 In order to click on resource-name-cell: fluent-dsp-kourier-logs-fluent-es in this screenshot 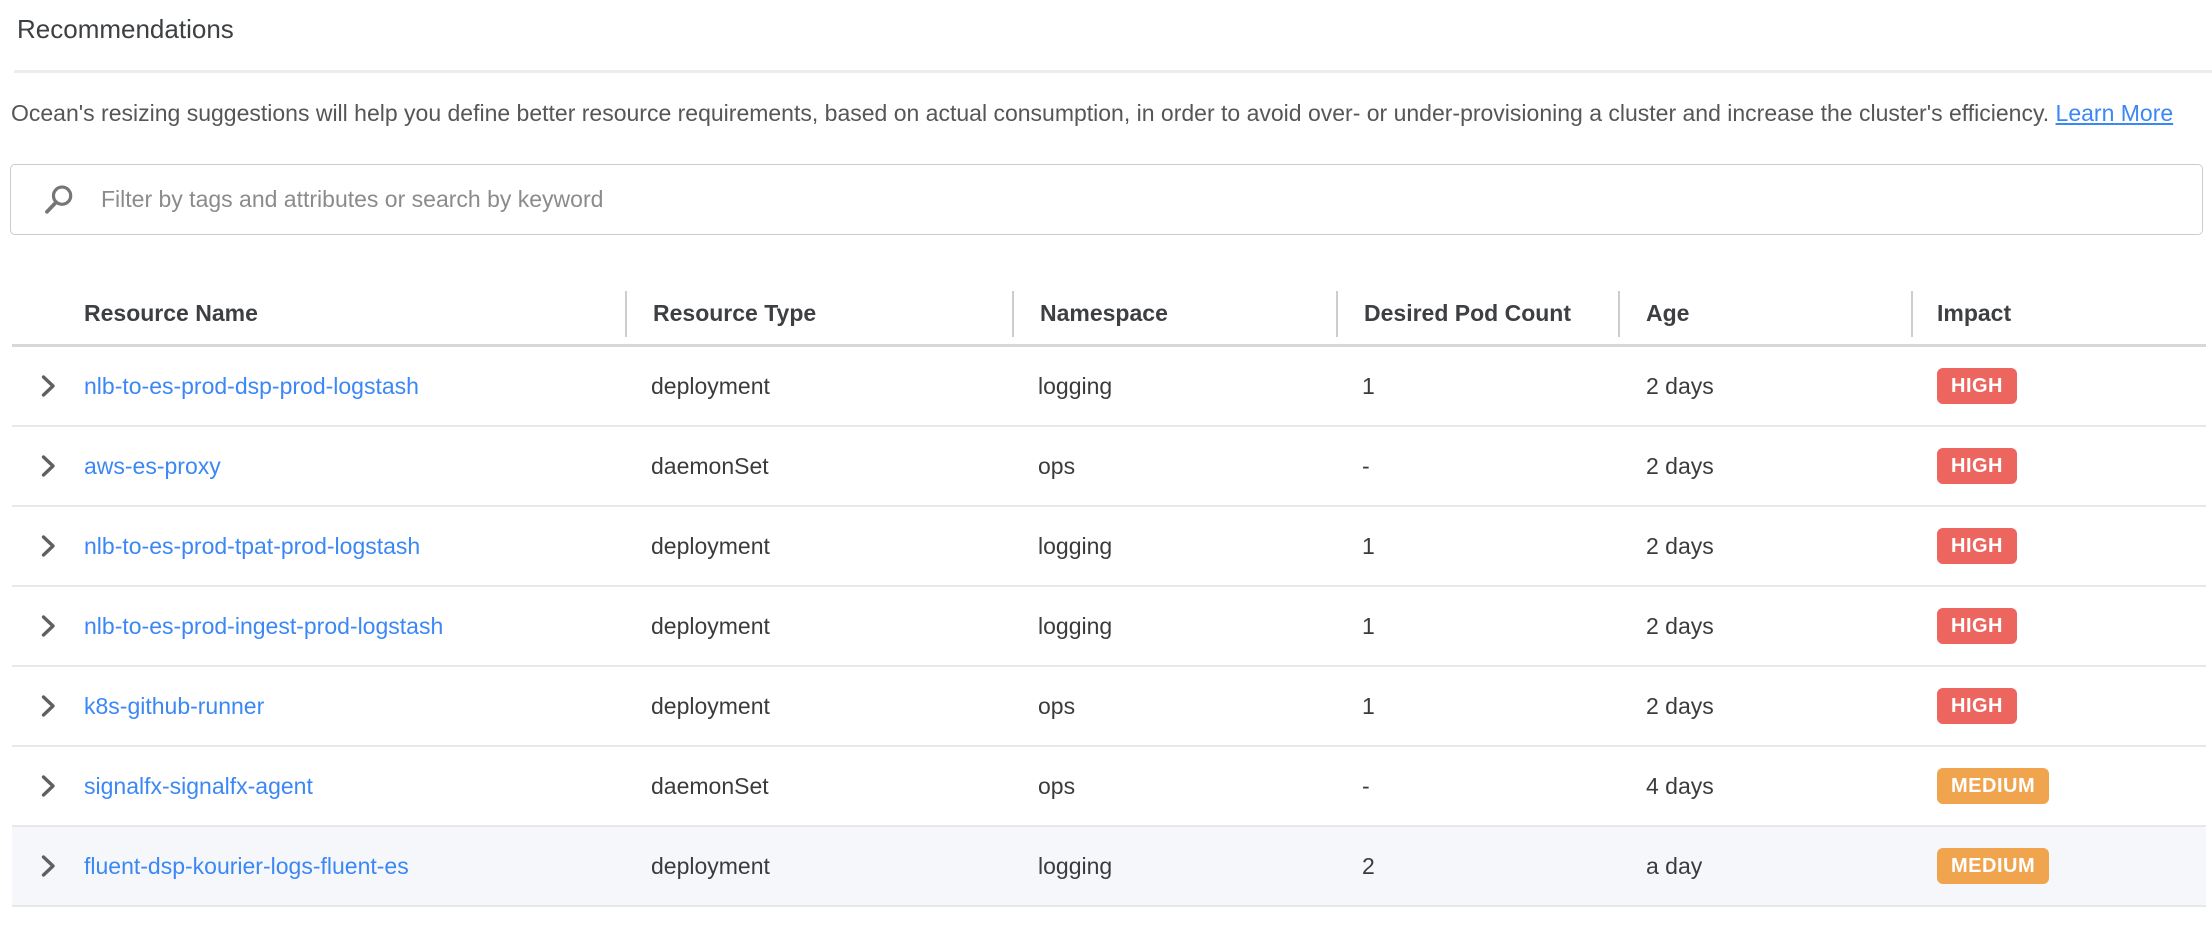, I will do `click(318, 866)`.